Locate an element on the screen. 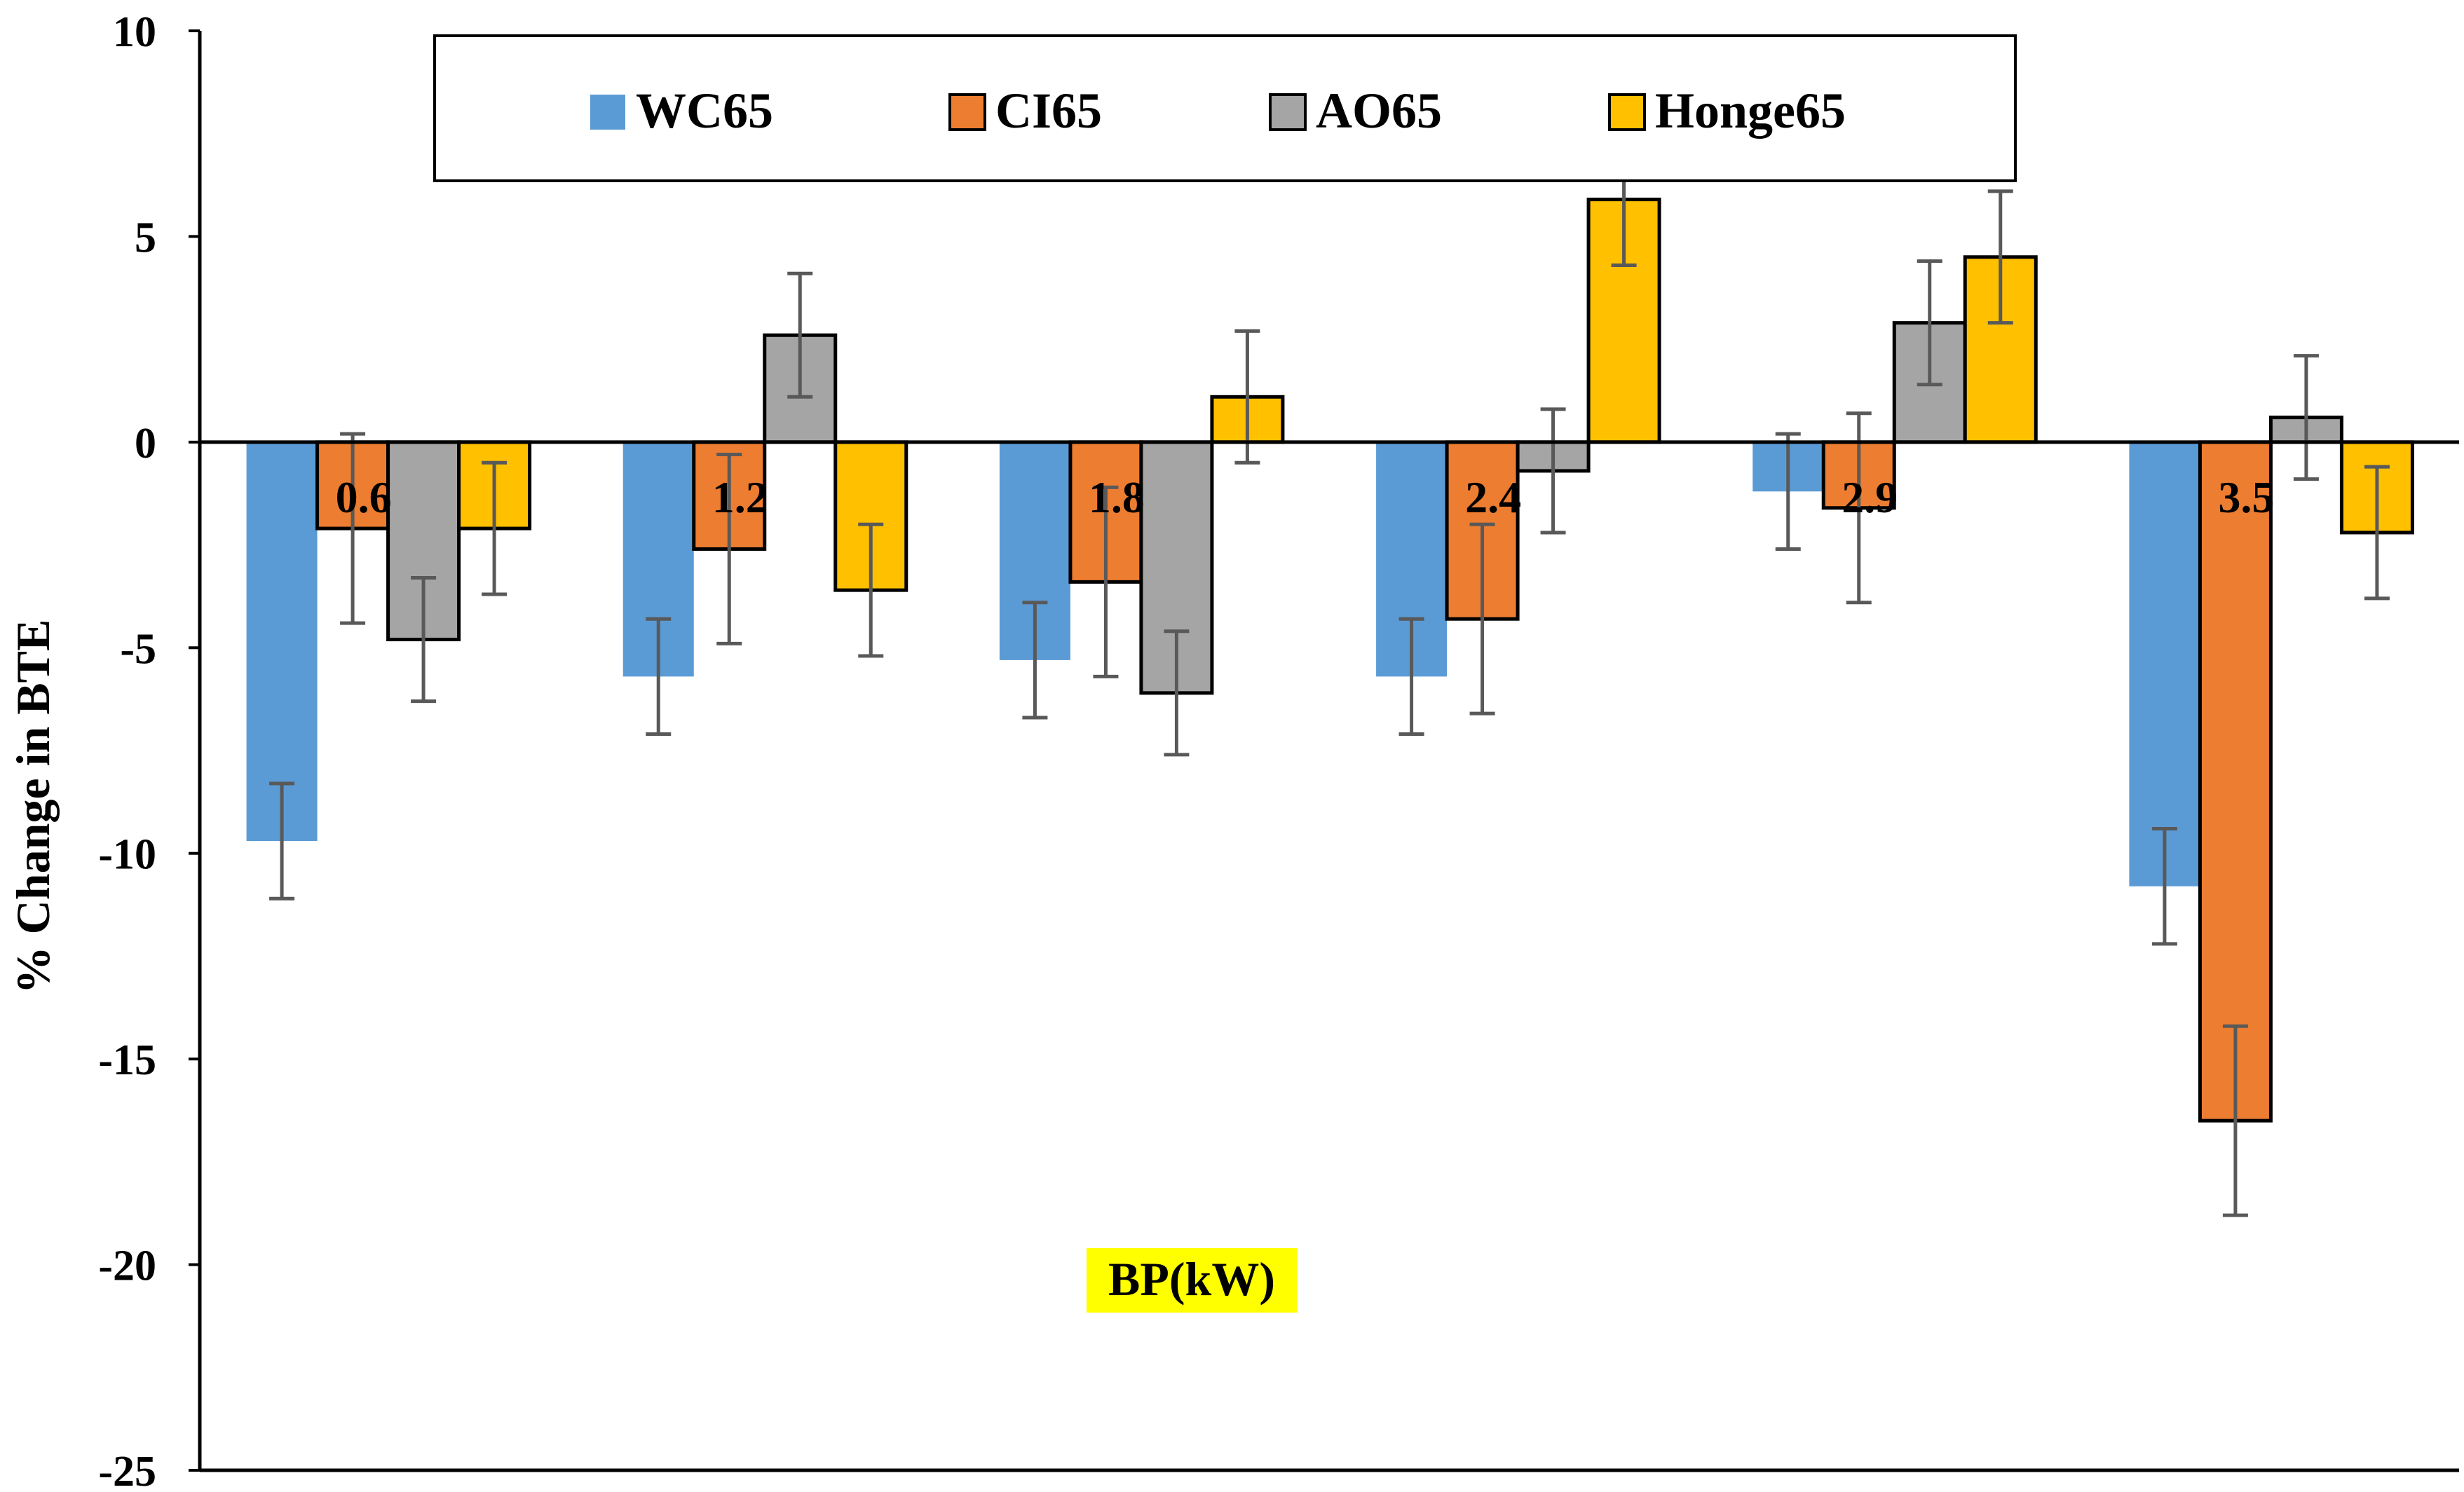 The image size is (2464, 1492). legend-label-AO65: AO65 is located at coordinates (1379, 111).